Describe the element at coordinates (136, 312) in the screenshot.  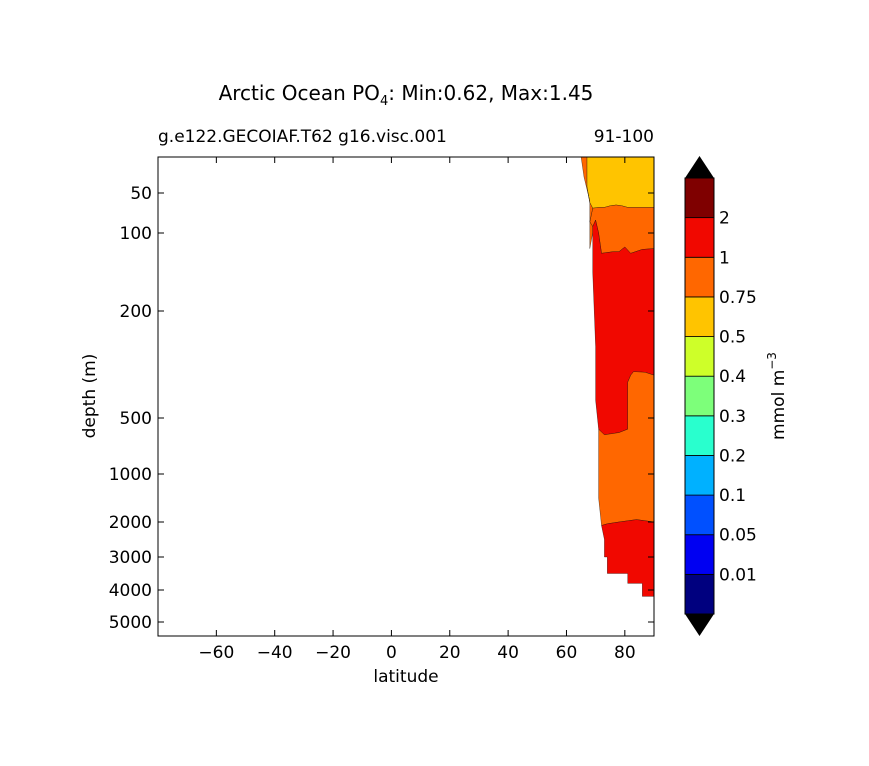
I see `y-tick-label: 200` at that location.